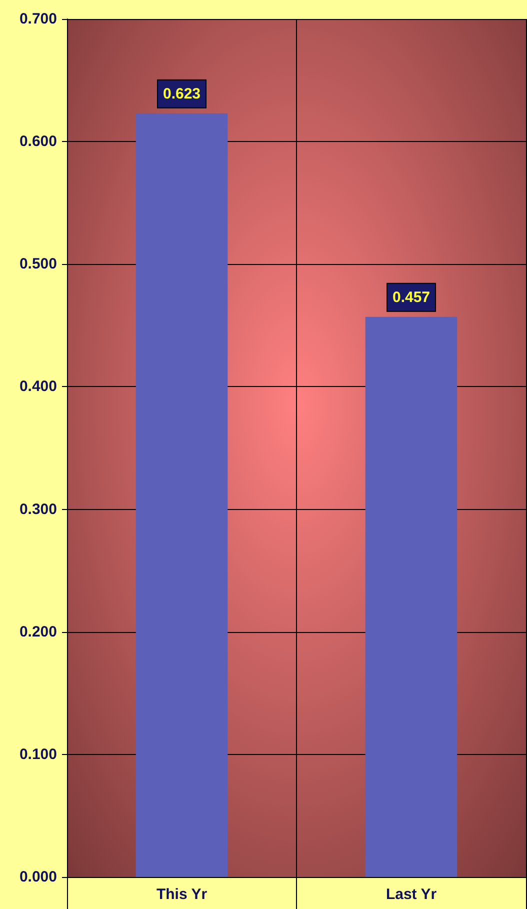  What do you see at coordinates (38, 877) in the screenshot?
I see `y-tick-label: 0.000` at bounding box center [38, 877].